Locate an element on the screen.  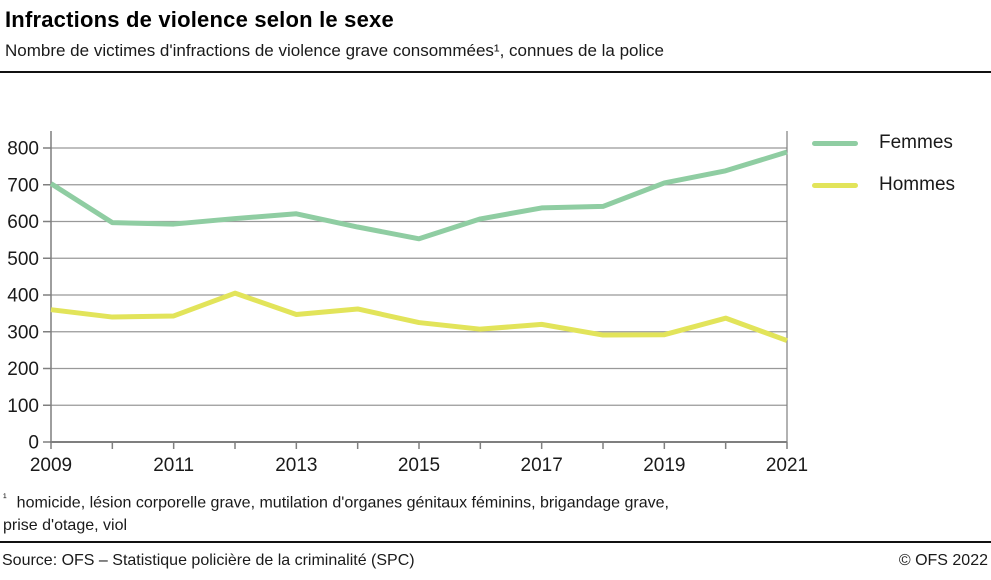
y-tick-label-500: 500 is located at coordinates (23, 259).